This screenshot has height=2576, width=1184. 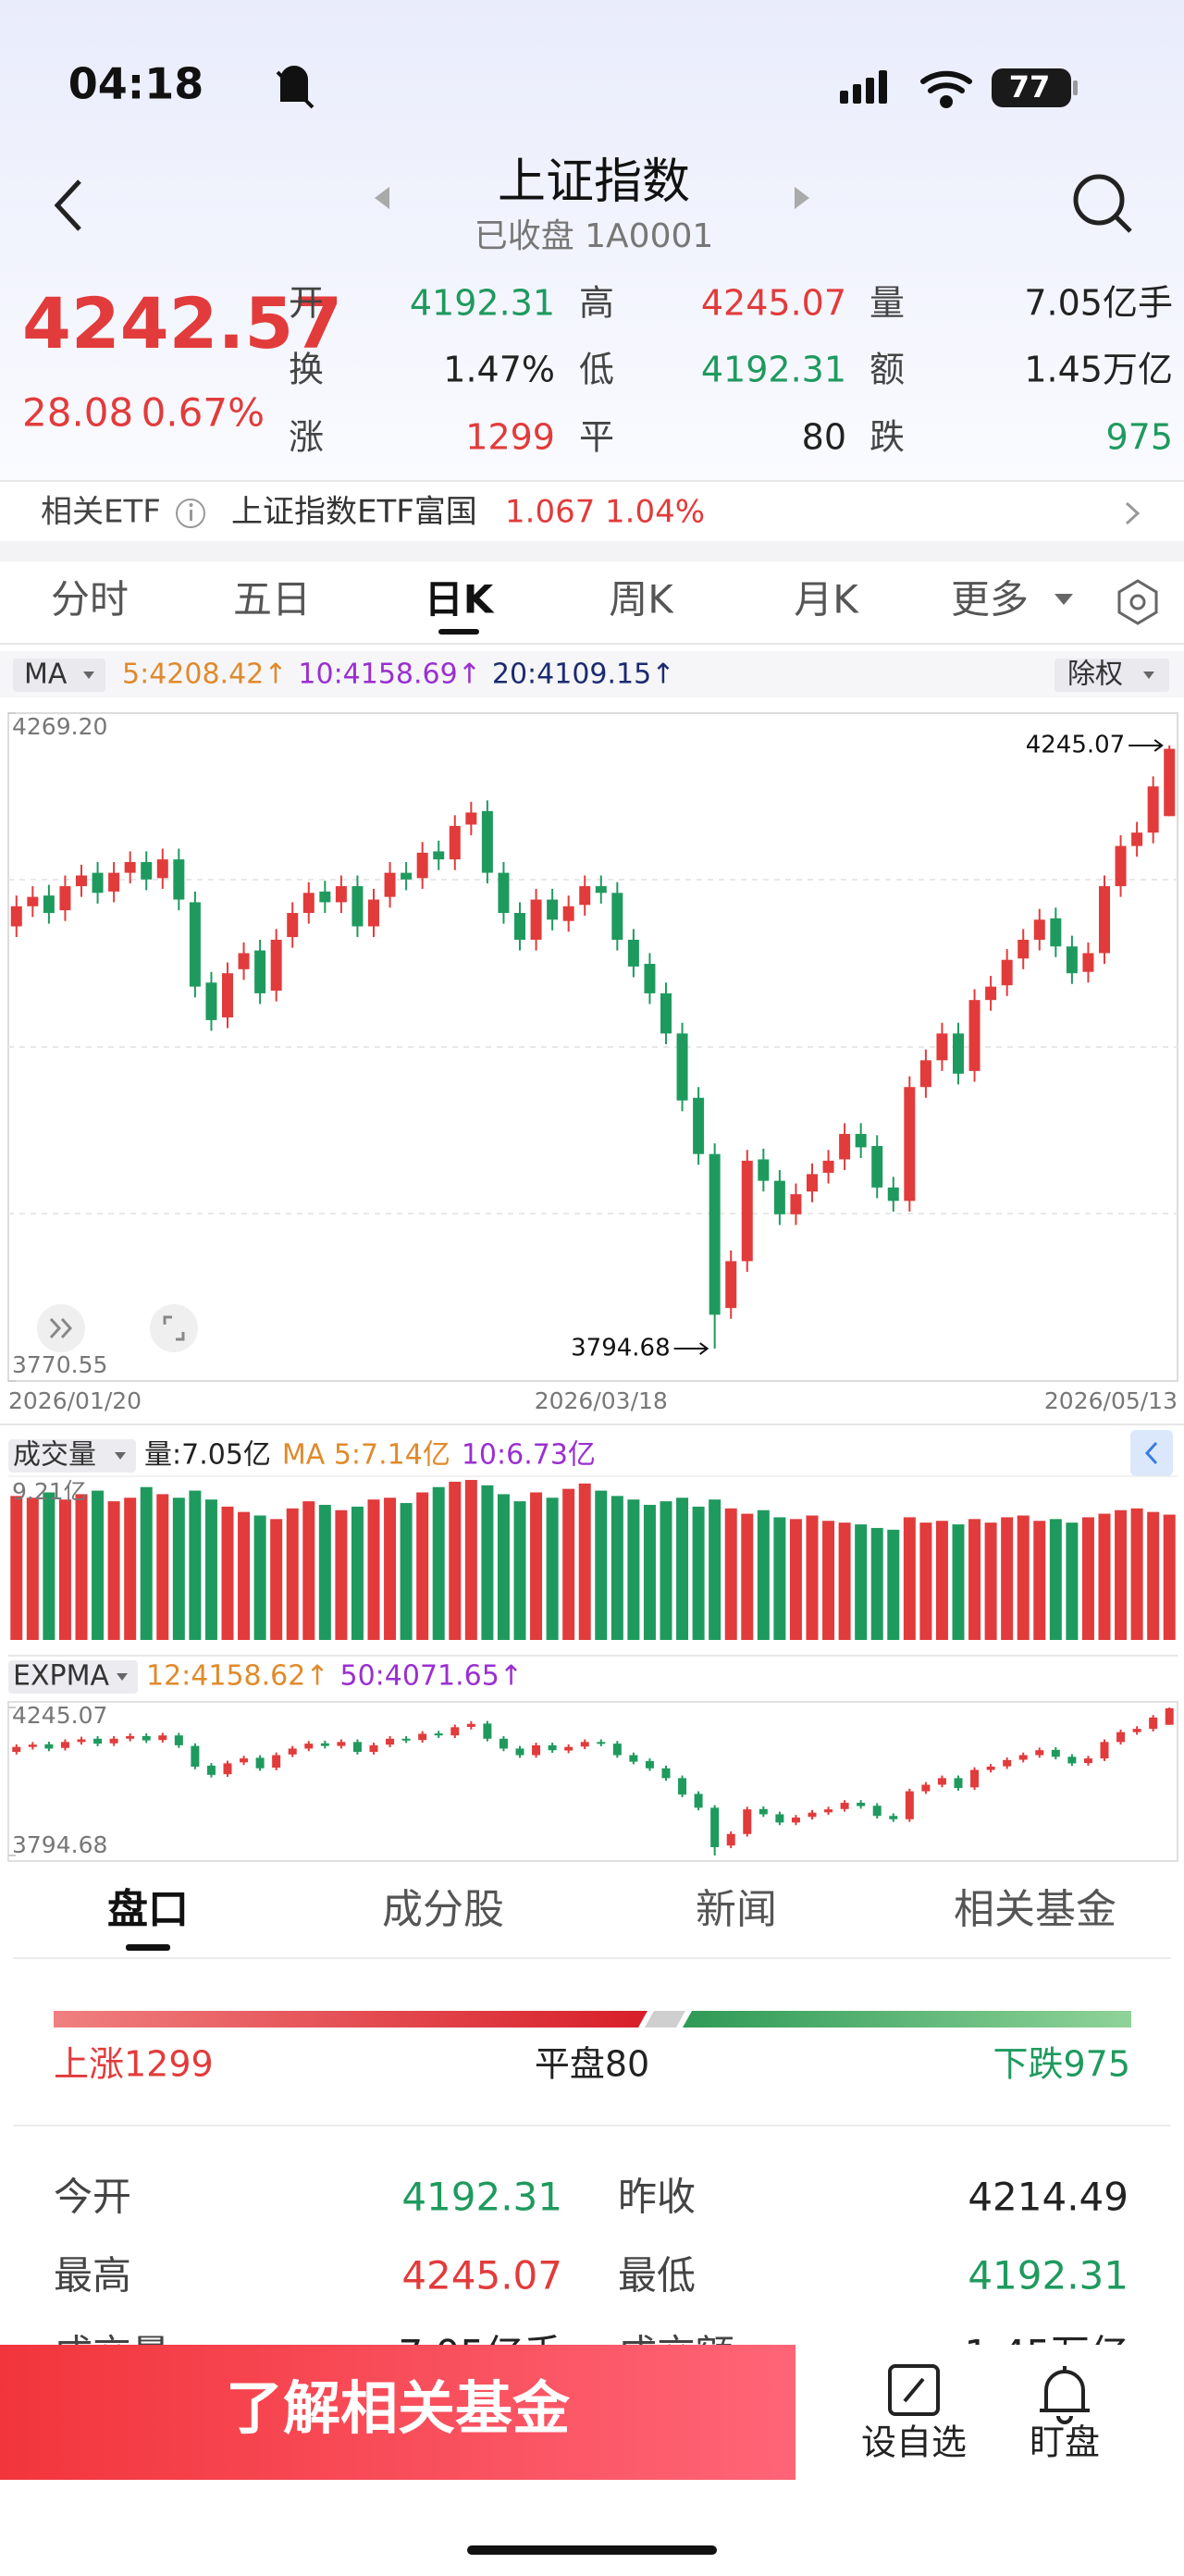 I want to click on period-tab: 分时, so click(x=90, y=599).